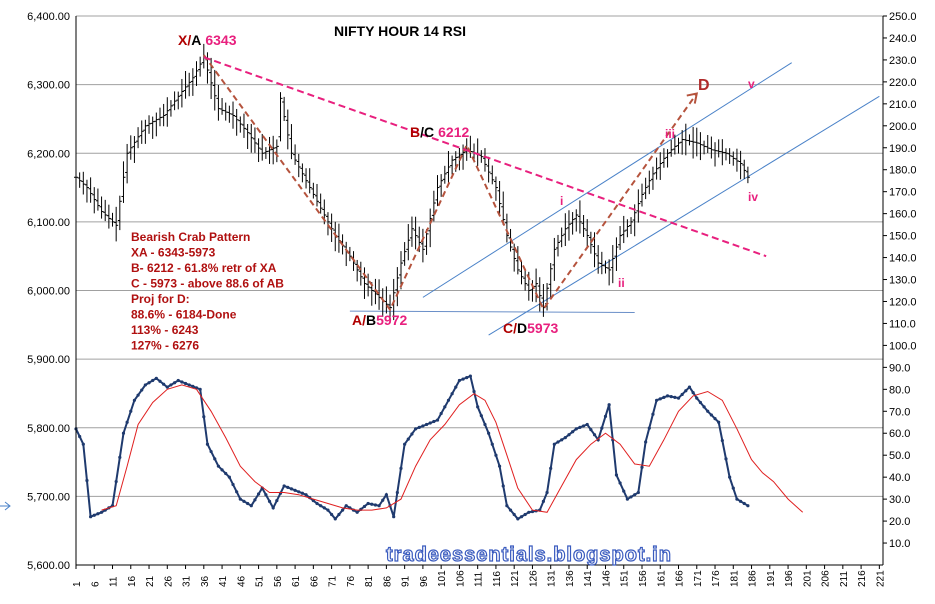 Image resolution: width=935 pixels, height=604 pixels. I want to click on note-line: Bearish Crab Pattern, so click(190, 237).